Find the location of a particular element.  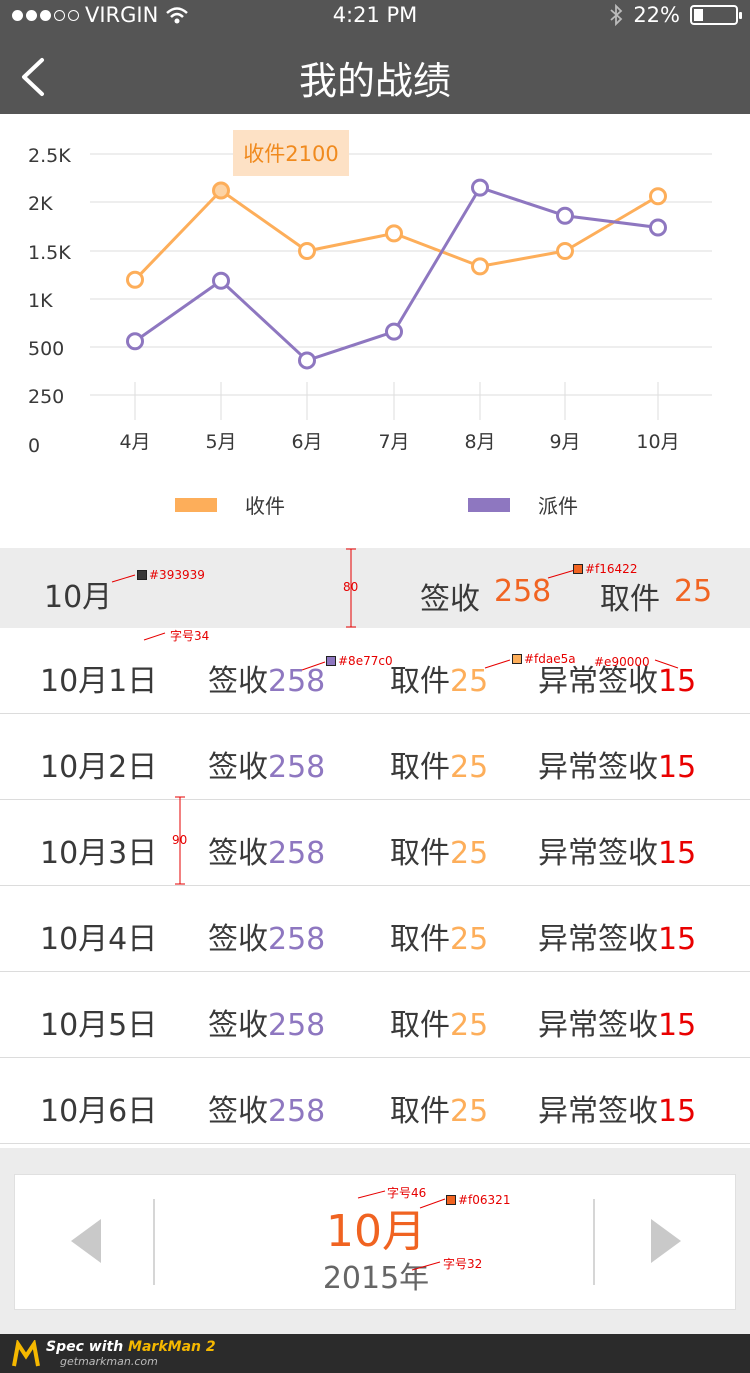

tooltip-label: 收件2100 is located at coordinates (290, 154).